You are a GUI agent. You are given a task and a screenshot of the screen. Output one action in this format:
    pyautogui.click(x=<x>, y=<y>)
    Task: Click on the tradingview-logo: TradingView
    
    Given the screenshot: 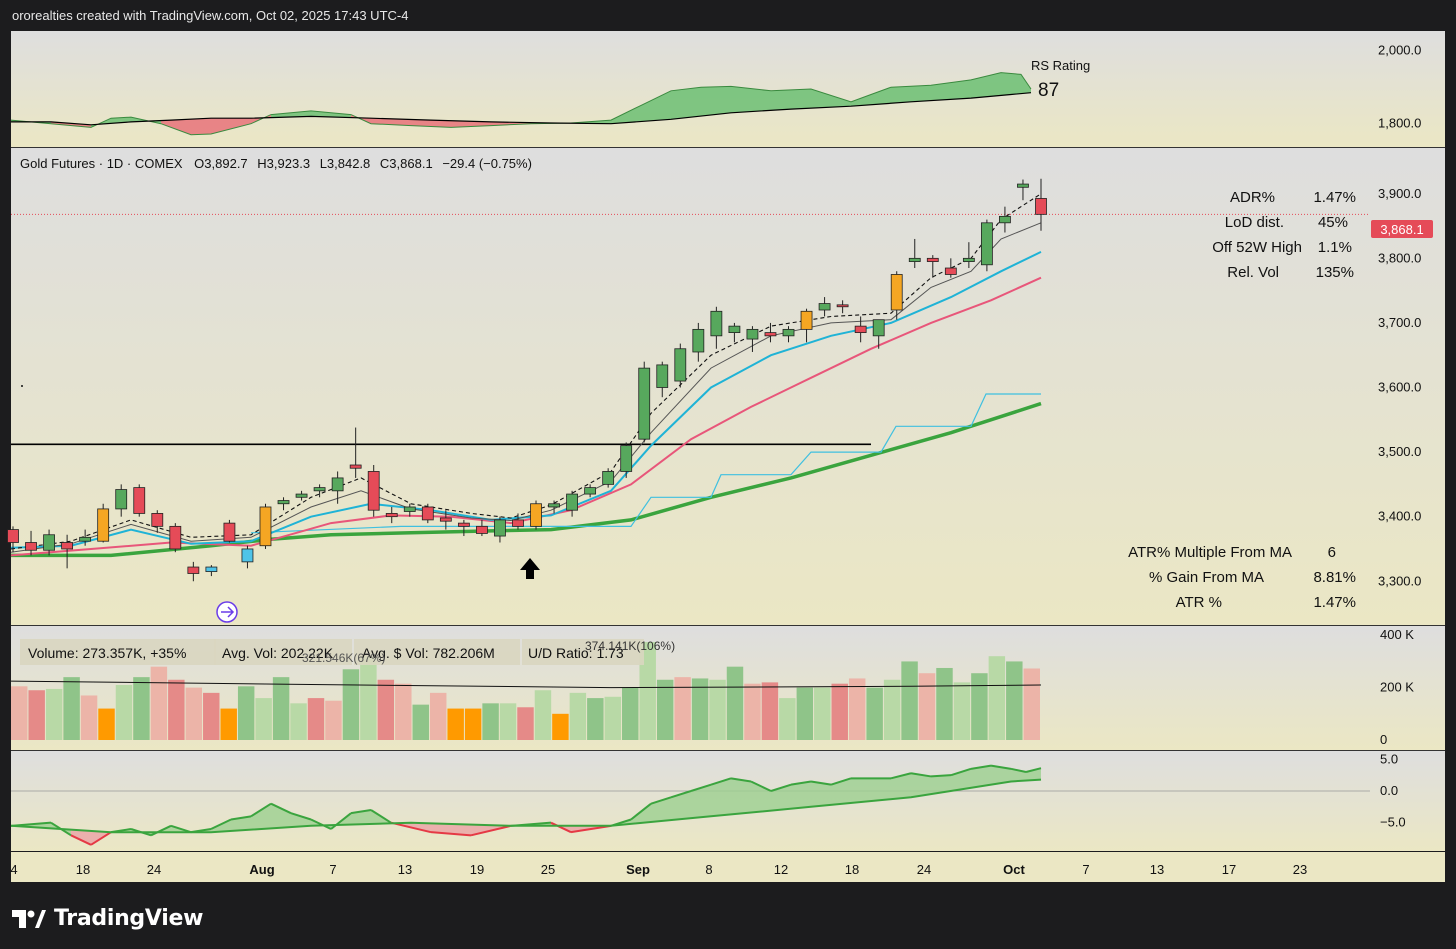 What is the action you would take?
    pyautogui.click(x=107, y=918)
    